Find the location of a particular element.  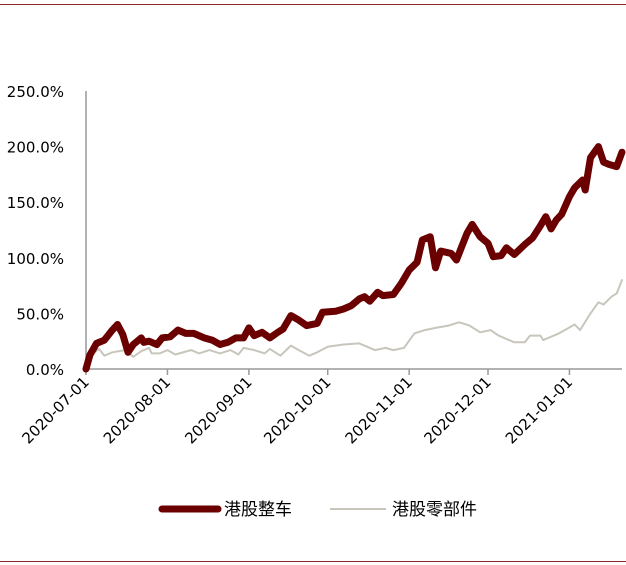

y-tick-label: 100.0% is located at coordinates (35, 259).